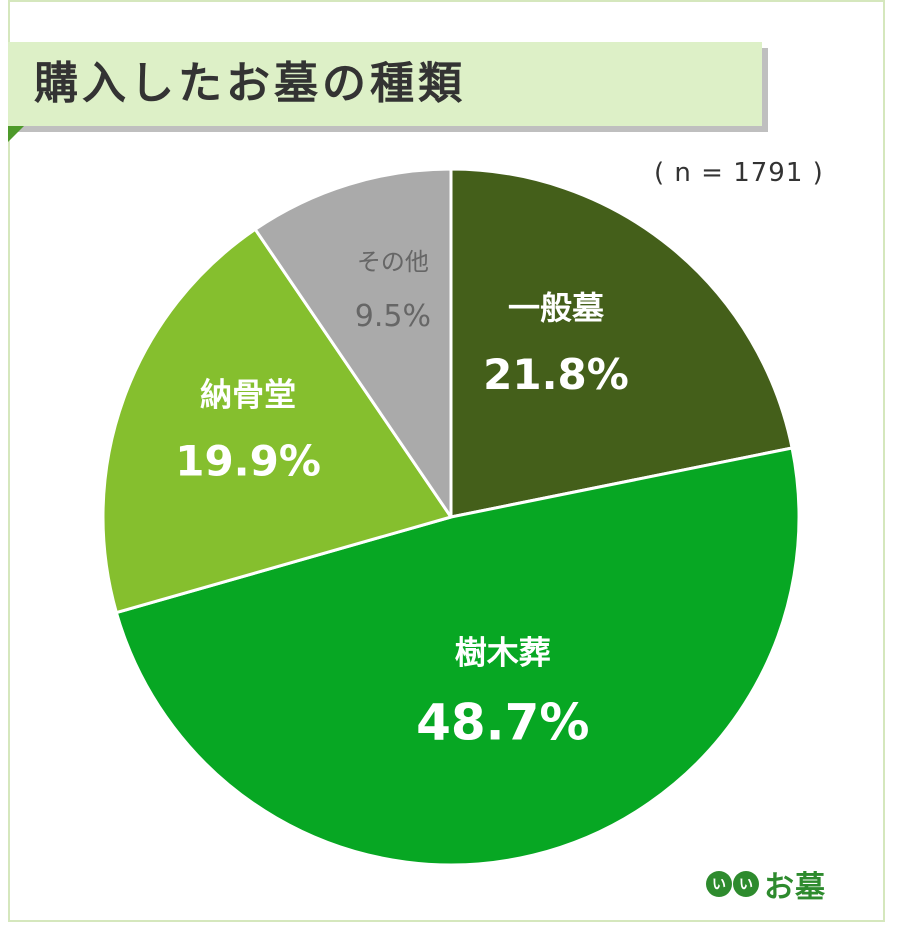 The image size is (899, 927). Describe the element at coordinates (250, 83) in the screenshot. I see `chart-title: 購入したお墓の種類` at that location.